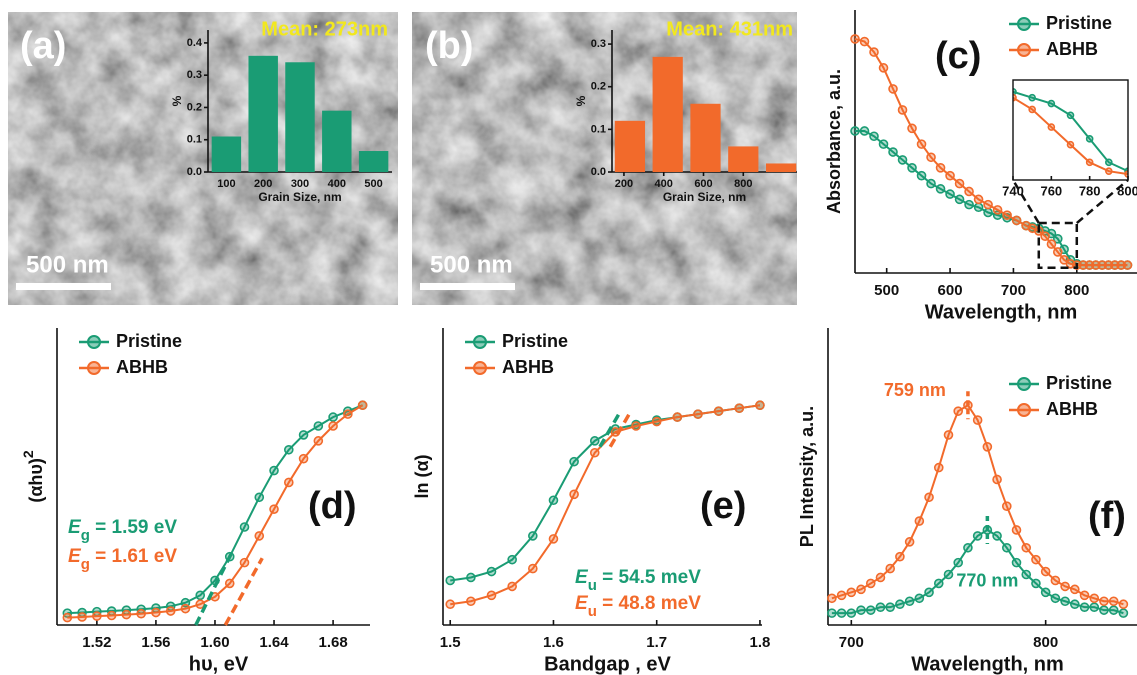 The image size is (1137, 675). What do you see at coordinates (471, 264) in the screenshot?
I see `scale-bar-label: 500 nm` at bounding box center [471, 264].